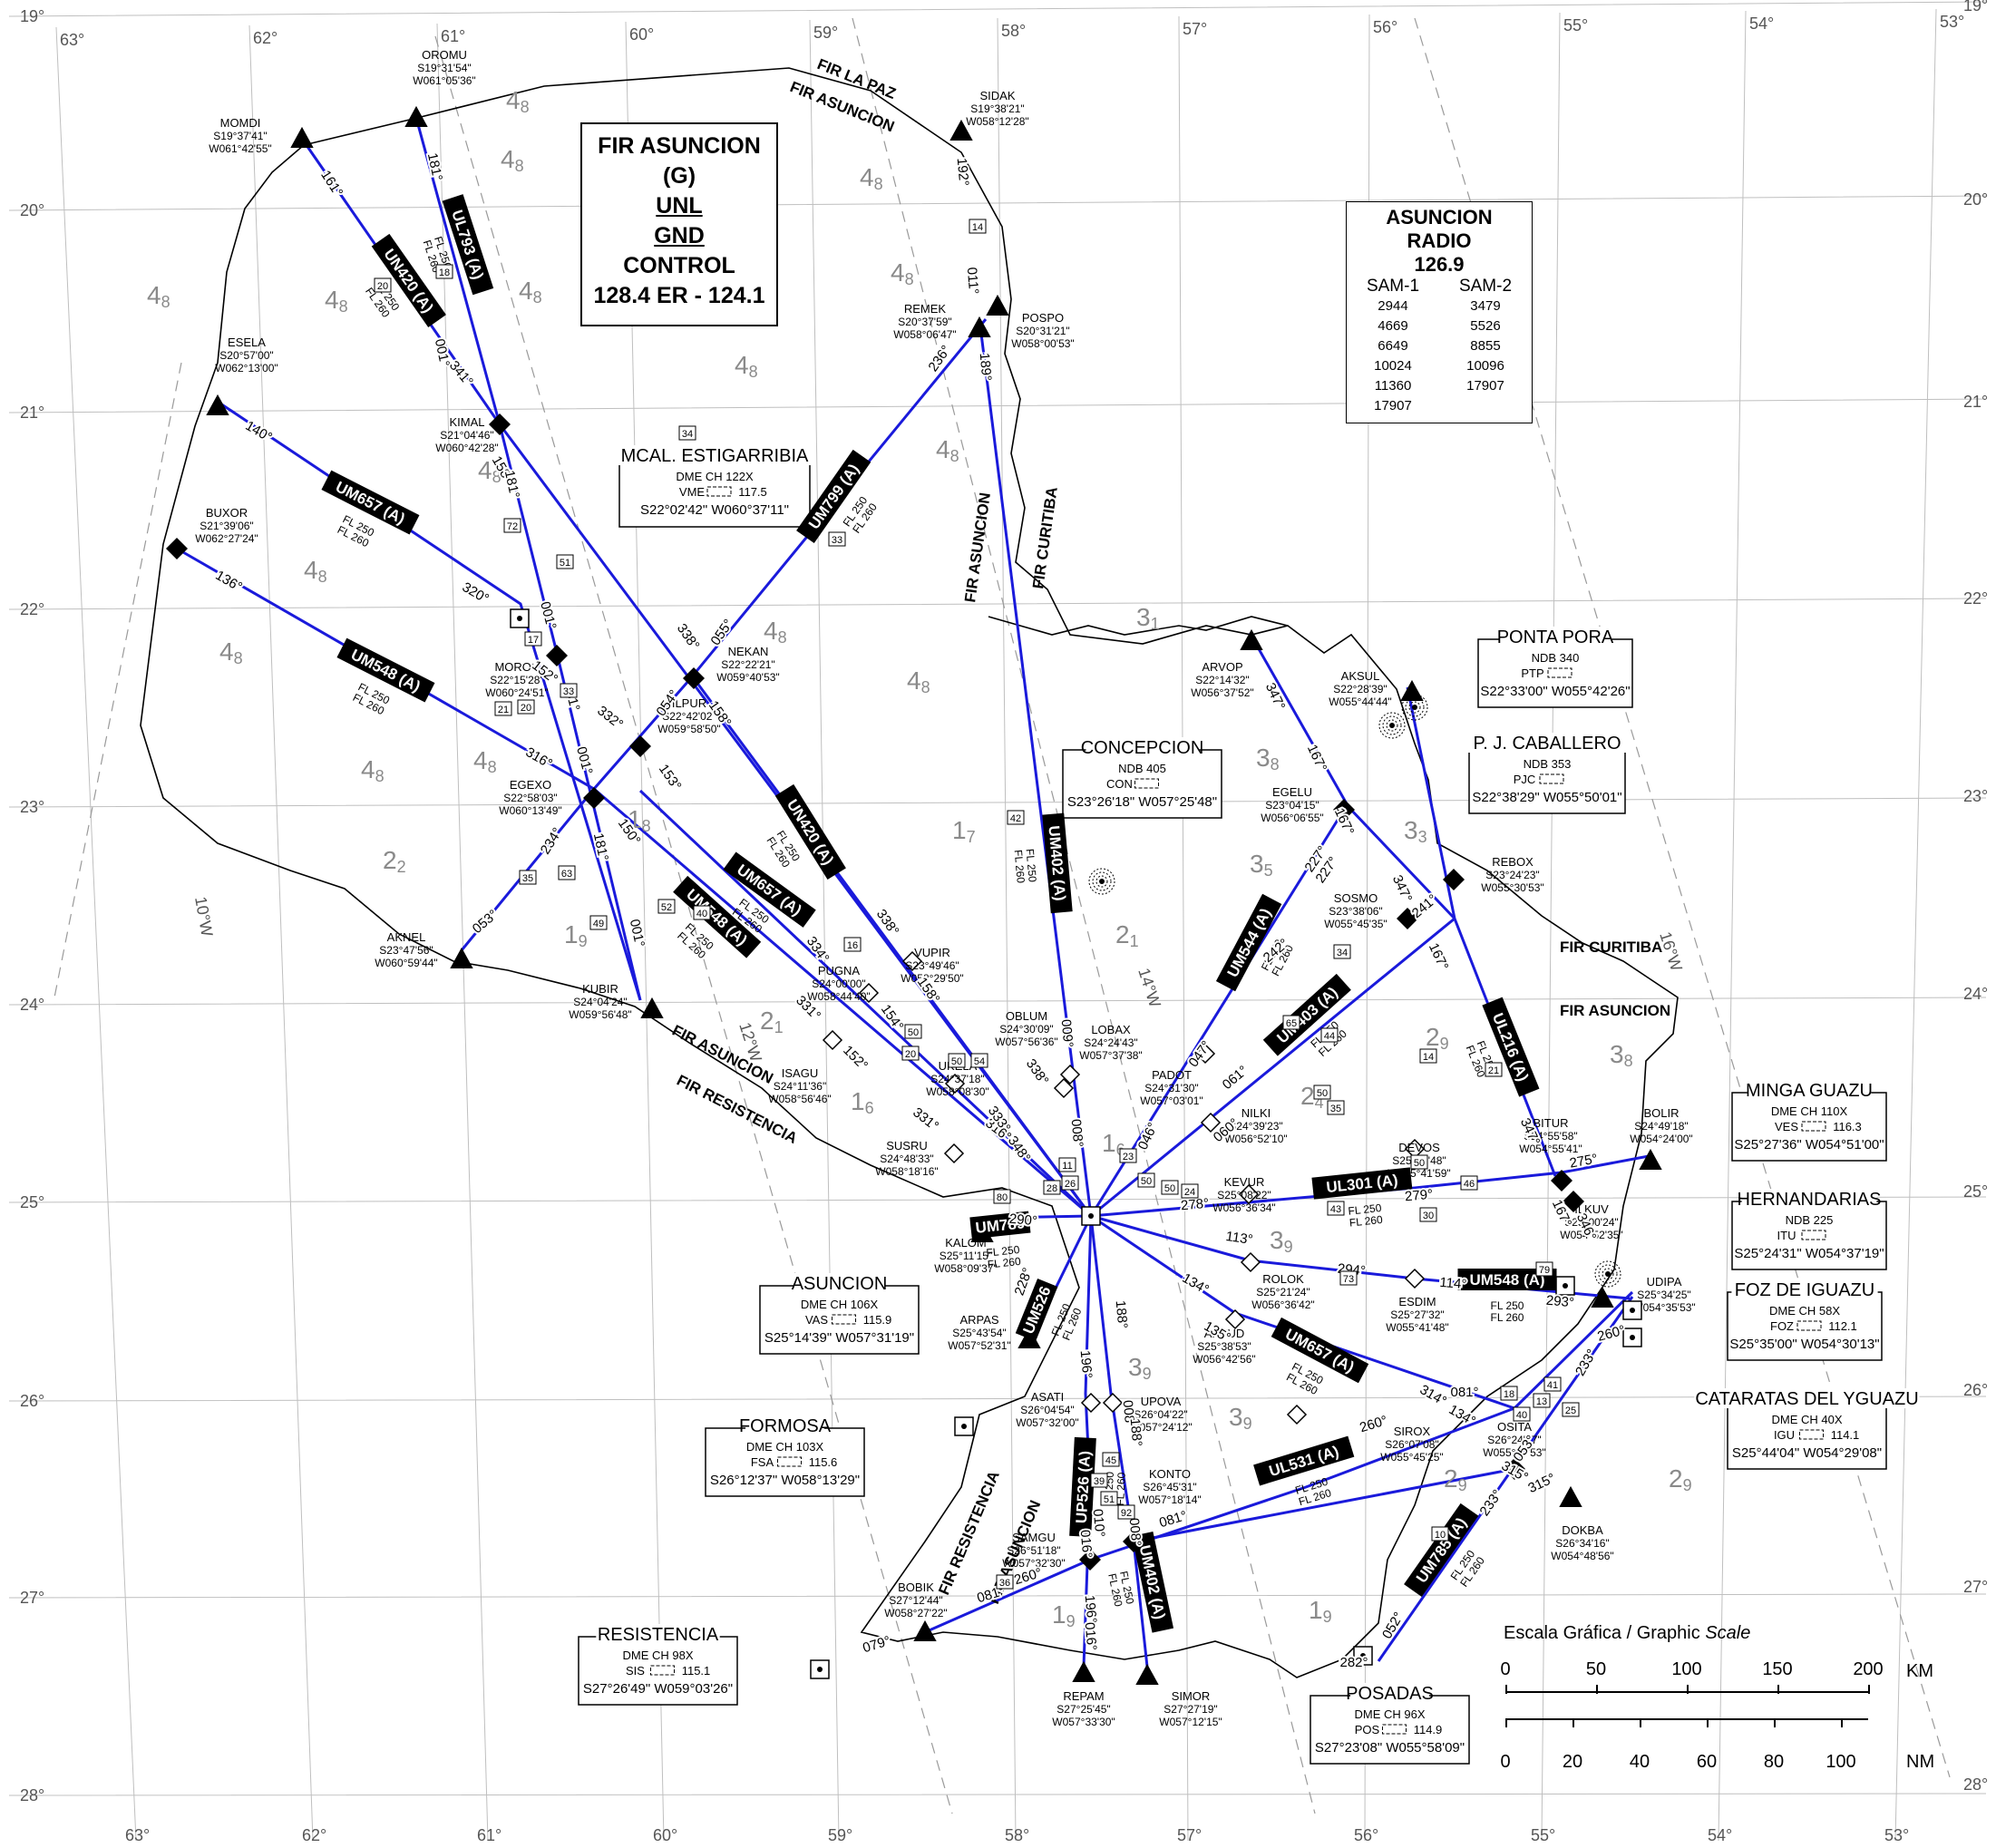  Describe the element at coordinates (1975, 8) in the screenshot. I see `latitude-label: 19°` at that location.